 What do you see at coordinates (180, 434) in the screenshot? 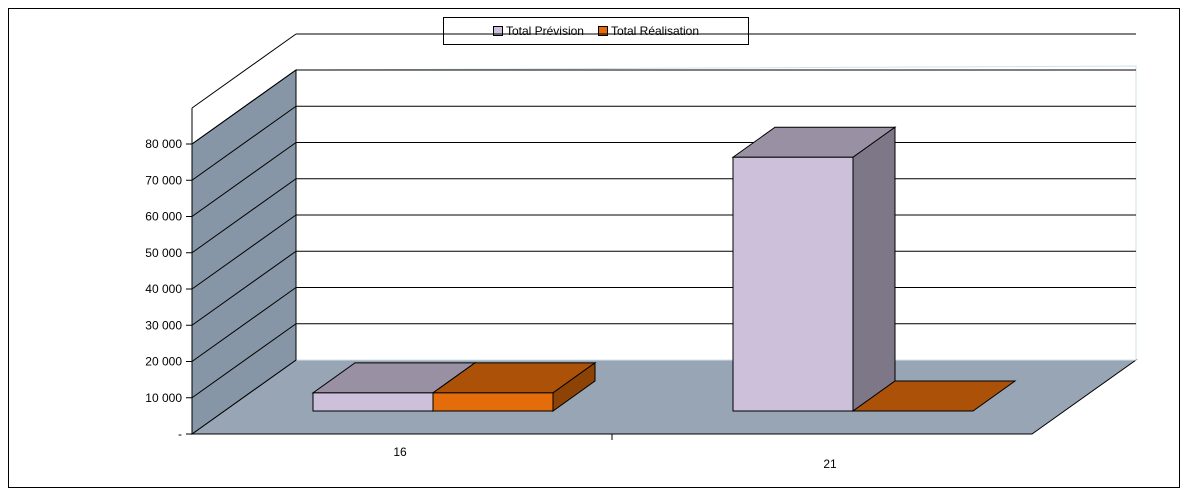
I see `y-tick-label: -` at bounding box center [180, 434].